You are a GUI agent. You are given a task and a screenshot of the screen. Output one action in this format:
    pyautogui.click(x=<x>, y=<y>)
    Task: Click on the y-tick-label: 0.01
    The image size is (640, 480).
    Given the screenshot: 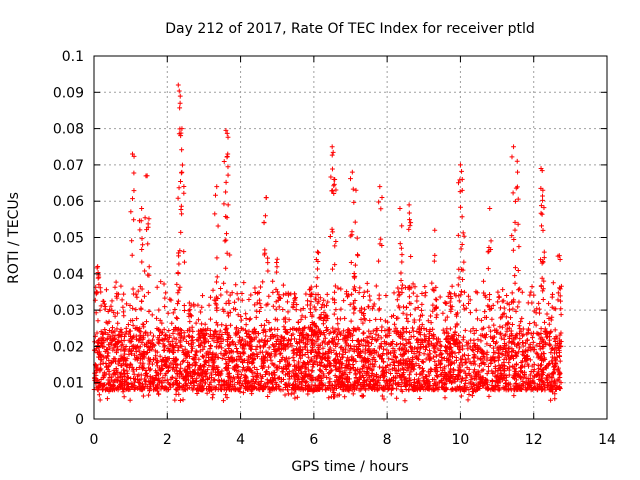 What is the action you would take?
    pyautogui.click(x=68, y=384)
    